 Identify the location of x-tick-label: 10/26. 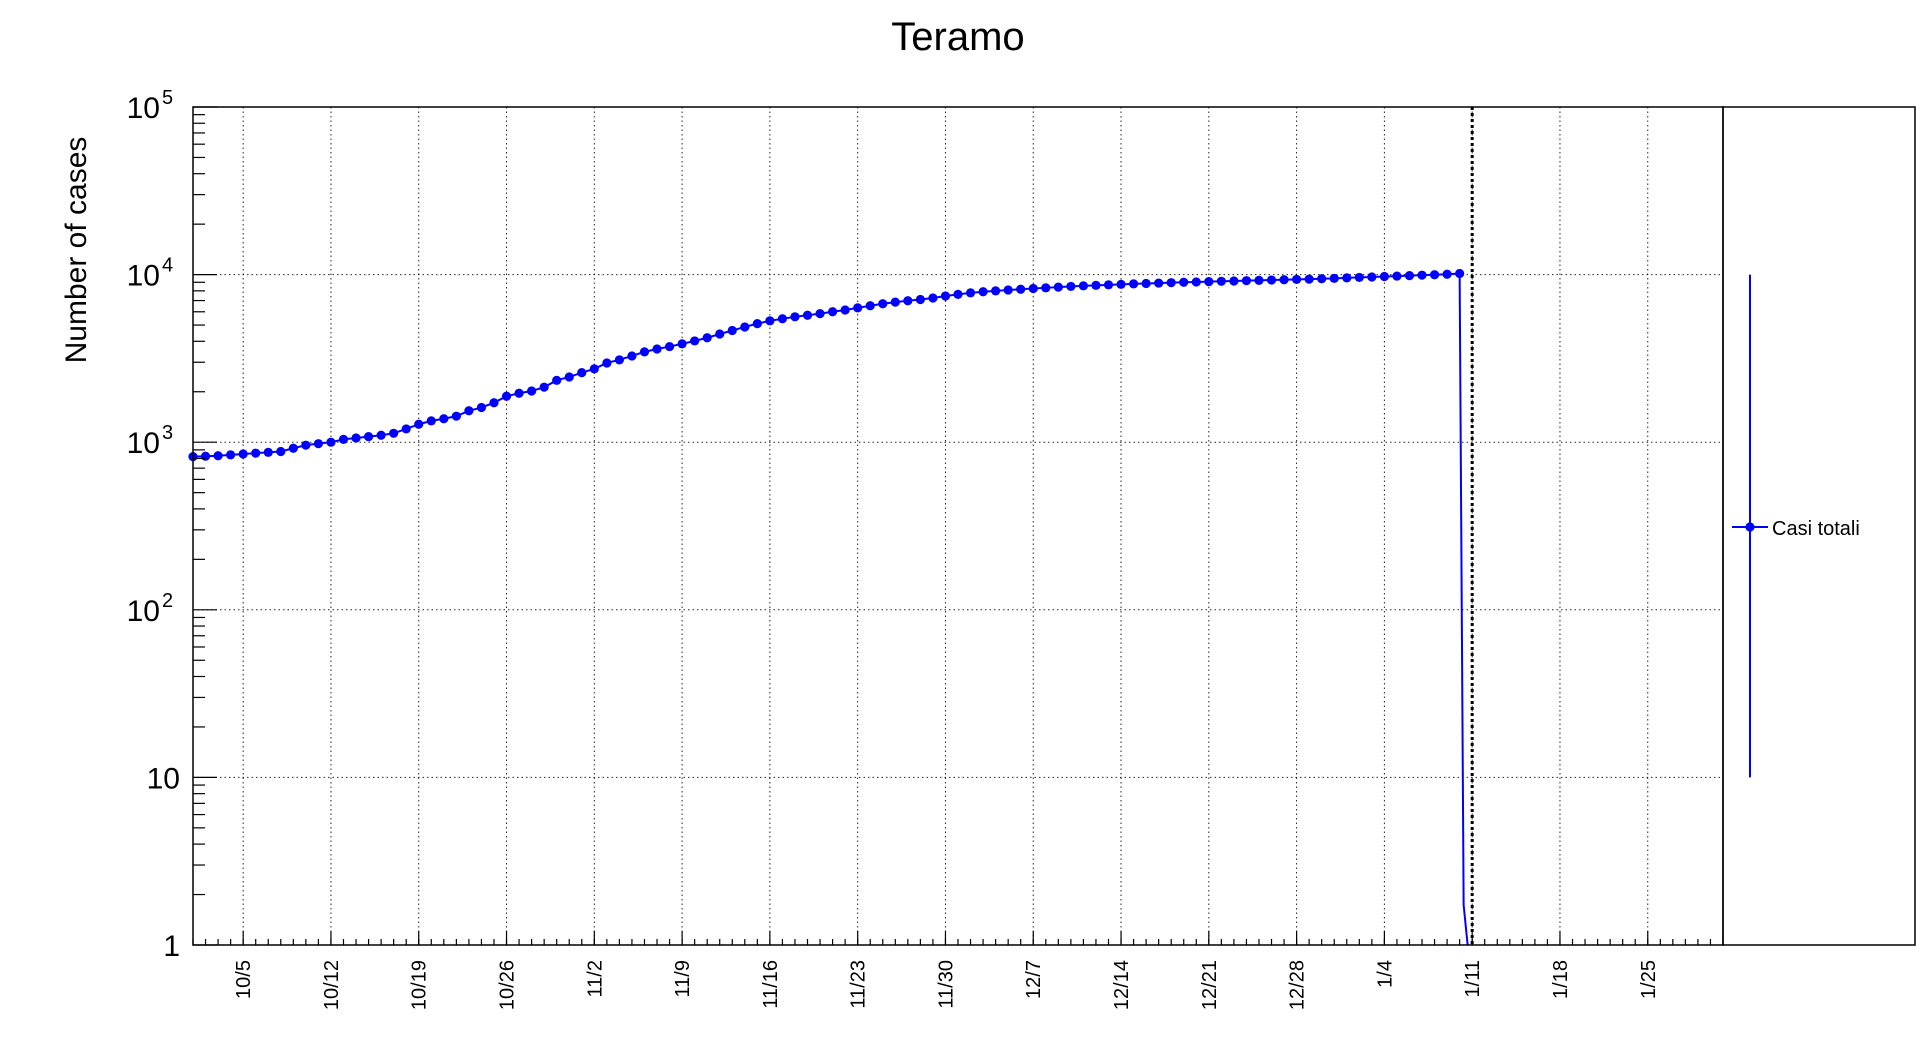
(508, 985).